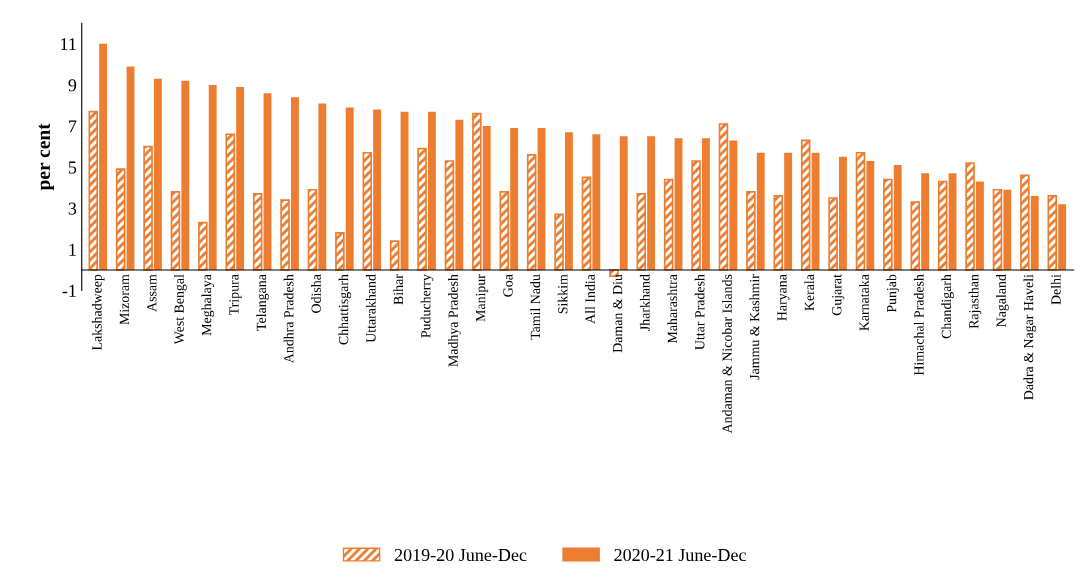 Image resolution: width=1090 pixels, height=581 pixels. I want to click on y-tick-label: -1, so click(69, 290).